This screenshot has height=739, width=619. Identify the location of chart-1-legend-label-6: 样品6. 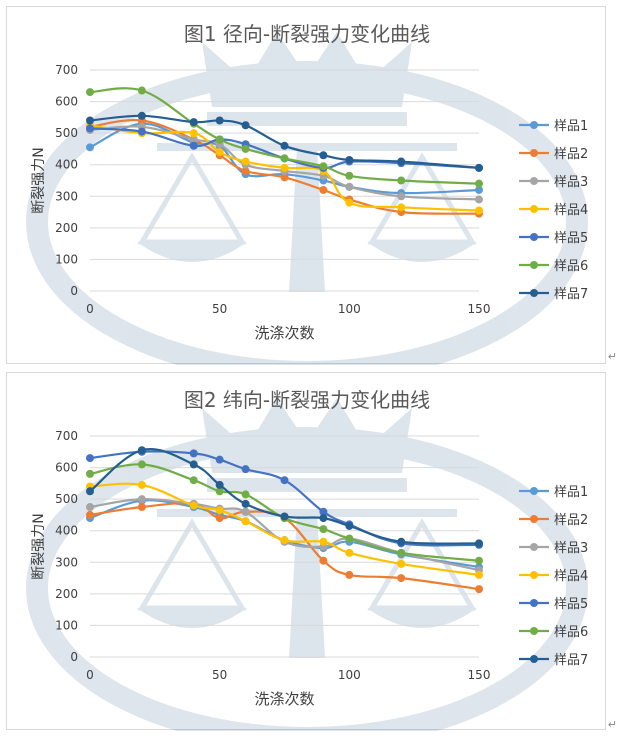
(571, 266).